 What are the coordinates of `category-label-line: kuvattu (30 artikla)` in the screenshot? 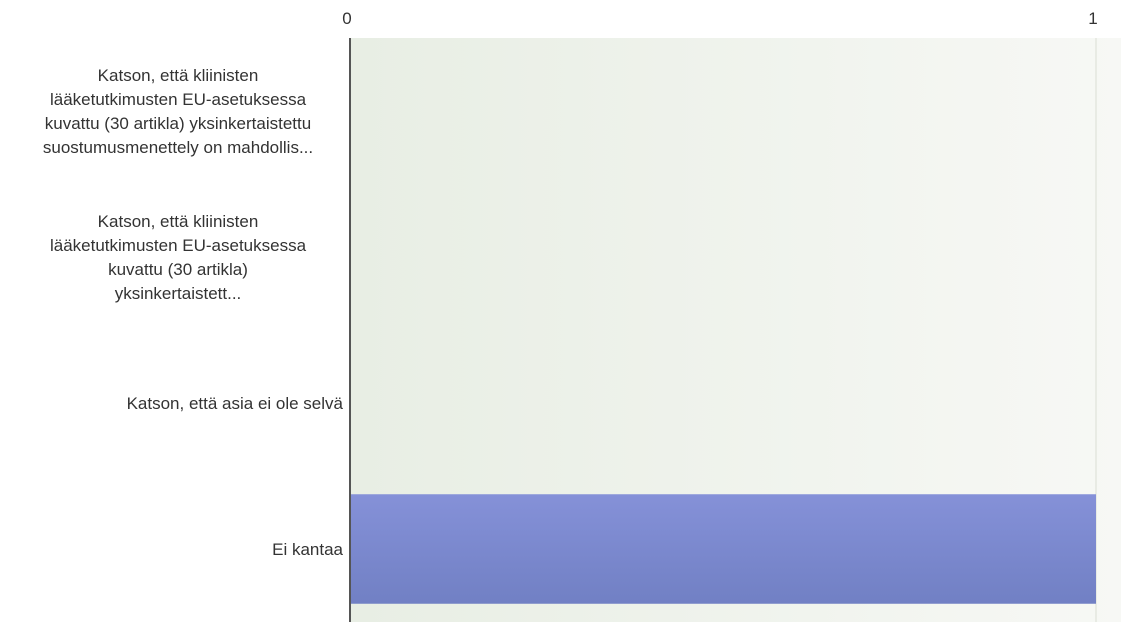 It's located at (178, 269).